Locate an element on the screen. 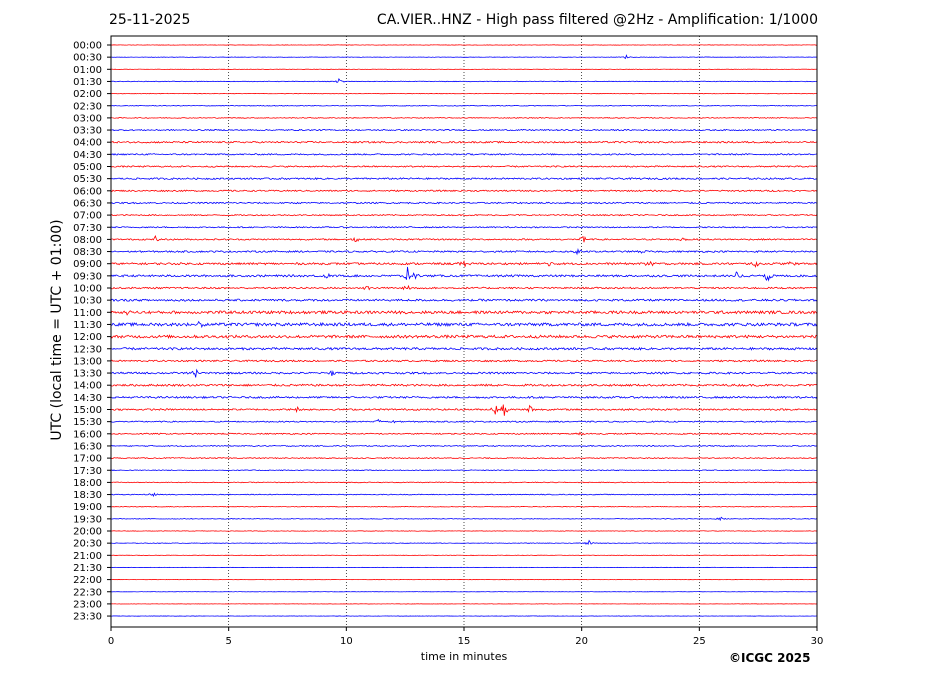  y-tick-label: 21:30 is located at coordinates (87, 568).